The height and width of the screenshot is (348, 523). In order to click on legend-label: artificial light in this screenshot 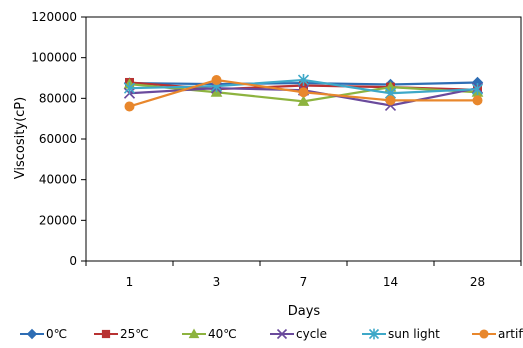, I will do `click(510, 334)`.